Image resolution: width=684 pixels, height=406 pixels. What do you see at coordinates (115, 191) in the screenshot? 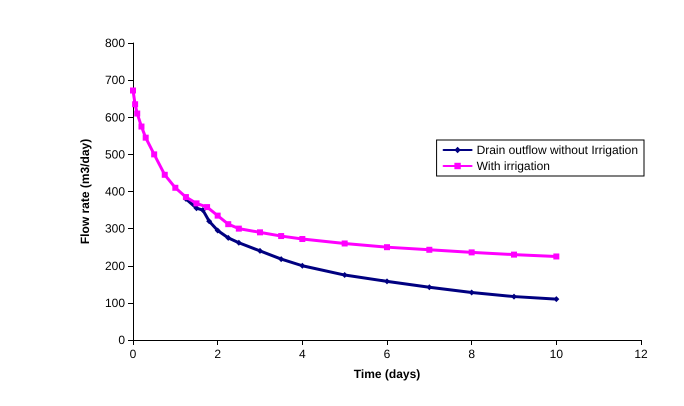
I see `y-tick-label: 400` at bounding box center [115, 191].